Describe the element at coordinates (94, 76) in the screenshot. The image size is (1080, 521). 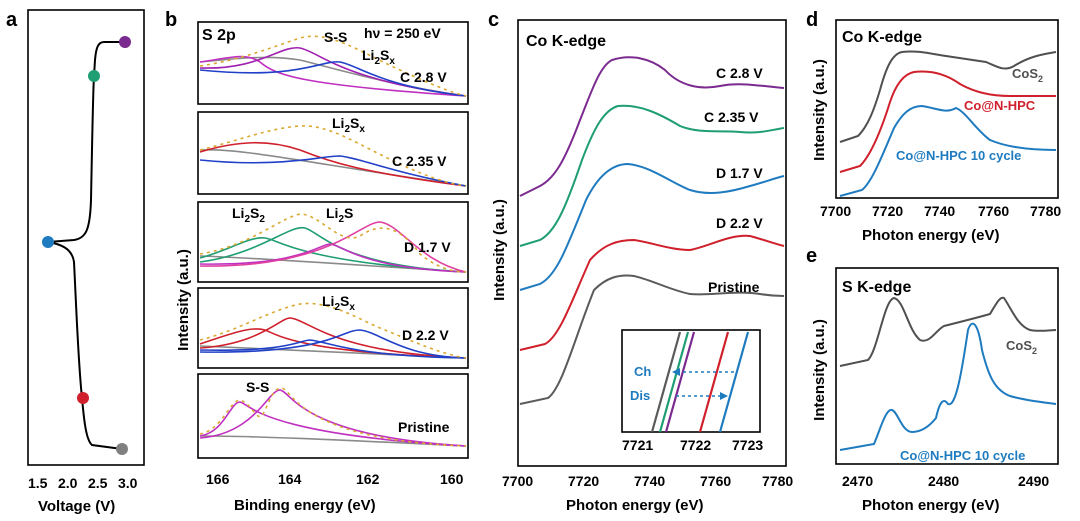
I see `point-c235v` at that location.